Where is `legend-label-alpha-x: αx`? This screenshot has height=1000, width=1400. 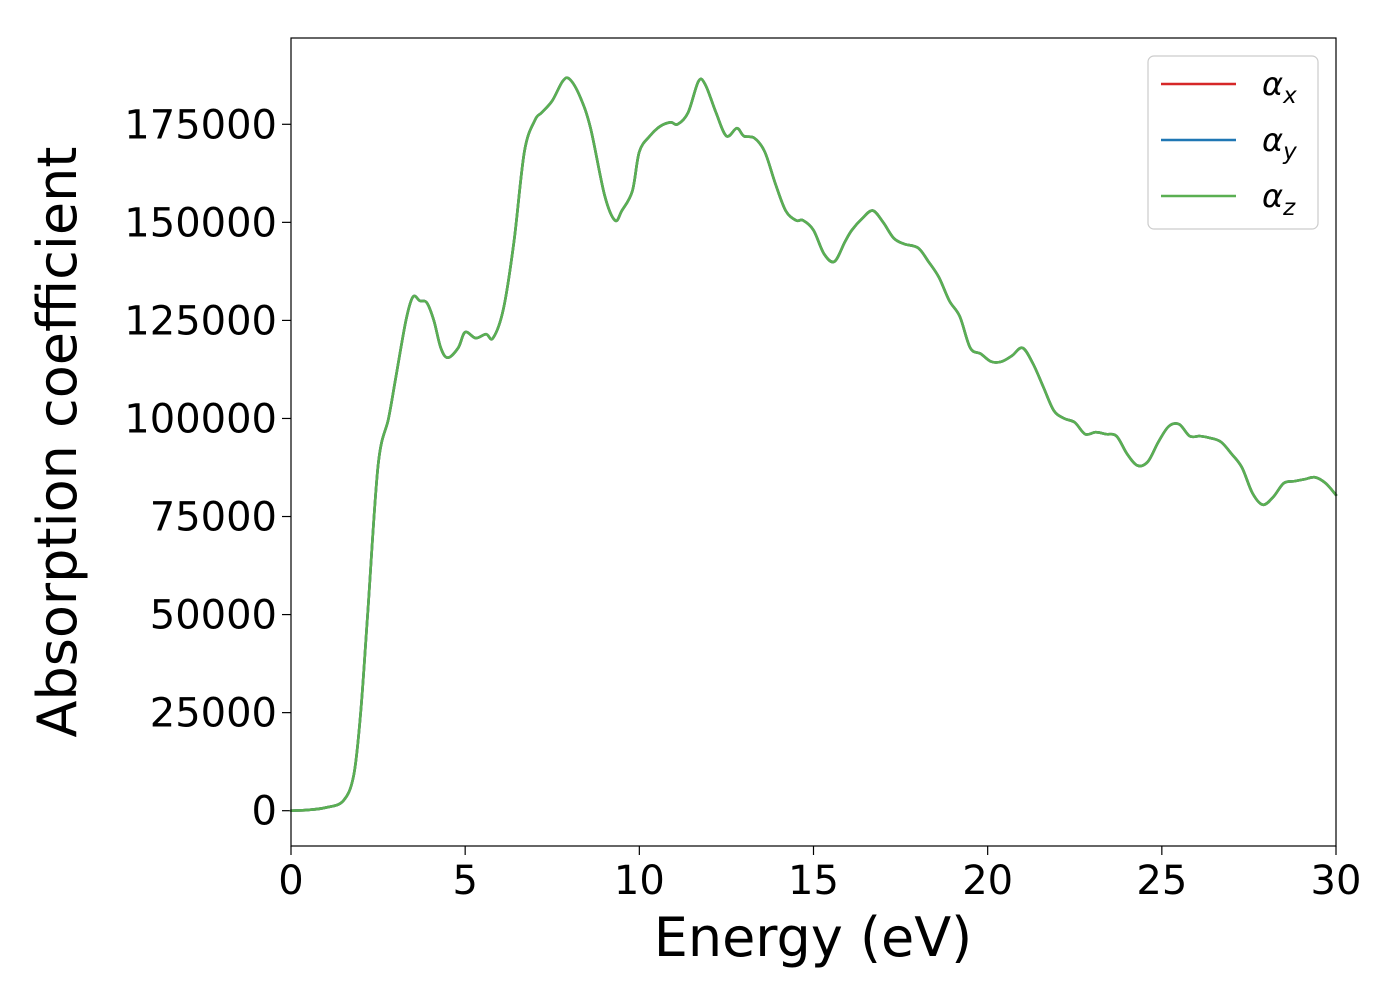 legend-label-alpha-x: αx is located at coordinates (1279, 87).